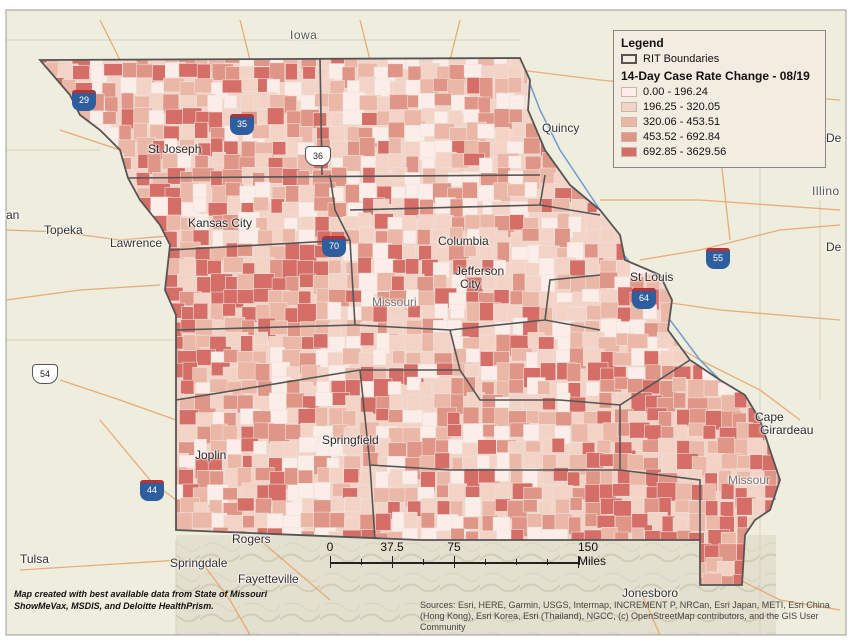 This screenshot has height=643, width=850. I want to click on label-lawrence: Lawrence, so click(136, 243).